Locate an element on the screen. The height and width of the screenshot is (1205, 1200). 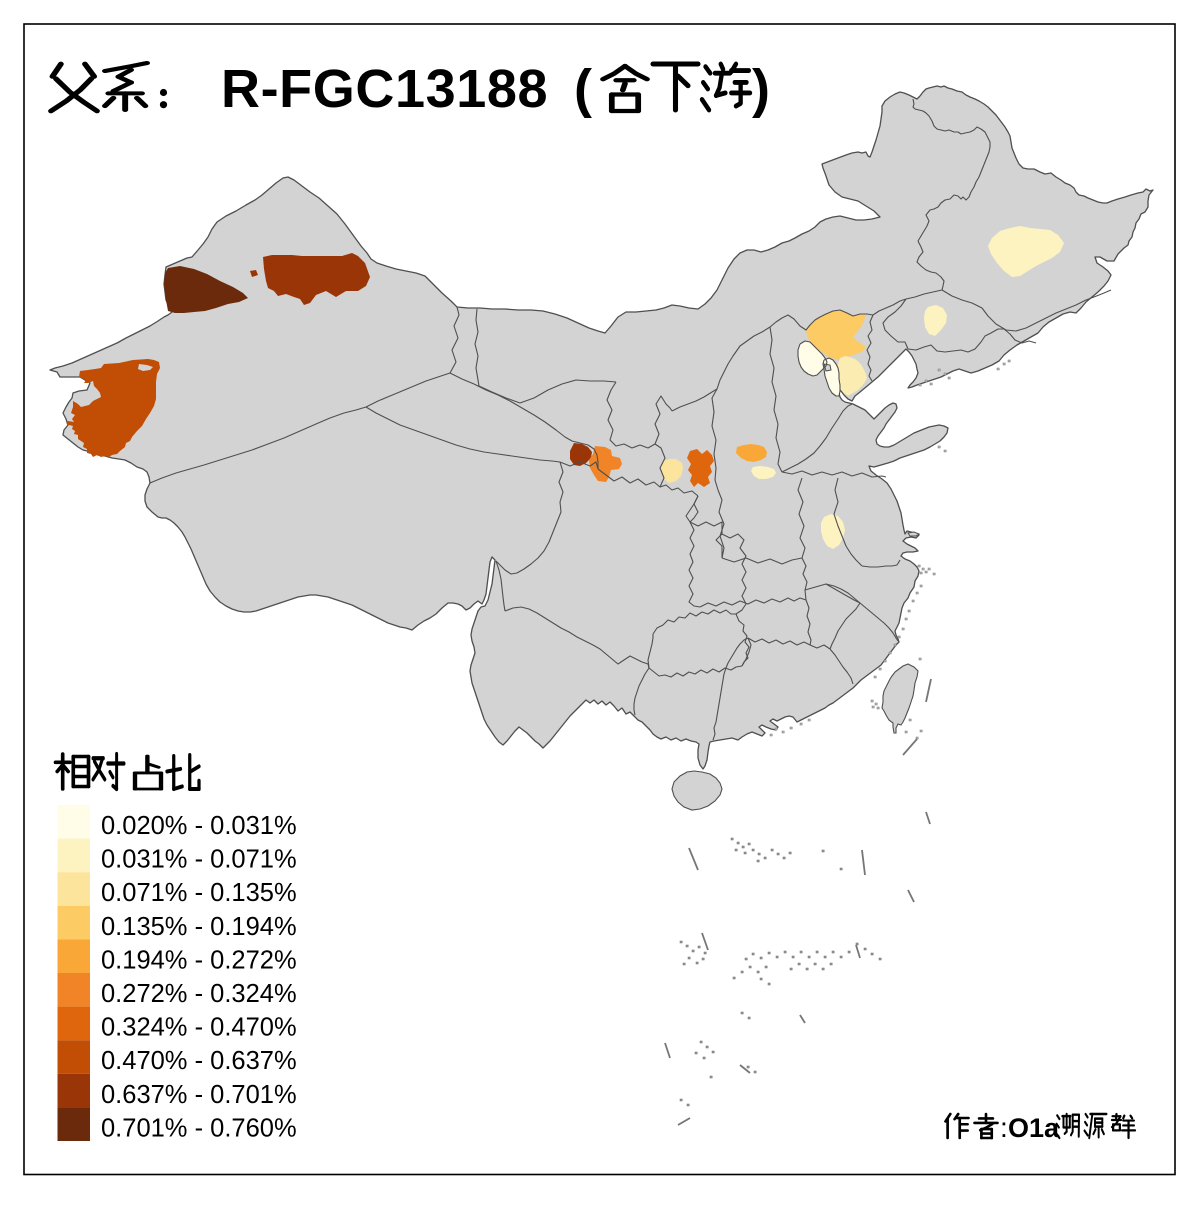
svg-text: 0.071% - 0.135% is located at coordinates (199, 893).